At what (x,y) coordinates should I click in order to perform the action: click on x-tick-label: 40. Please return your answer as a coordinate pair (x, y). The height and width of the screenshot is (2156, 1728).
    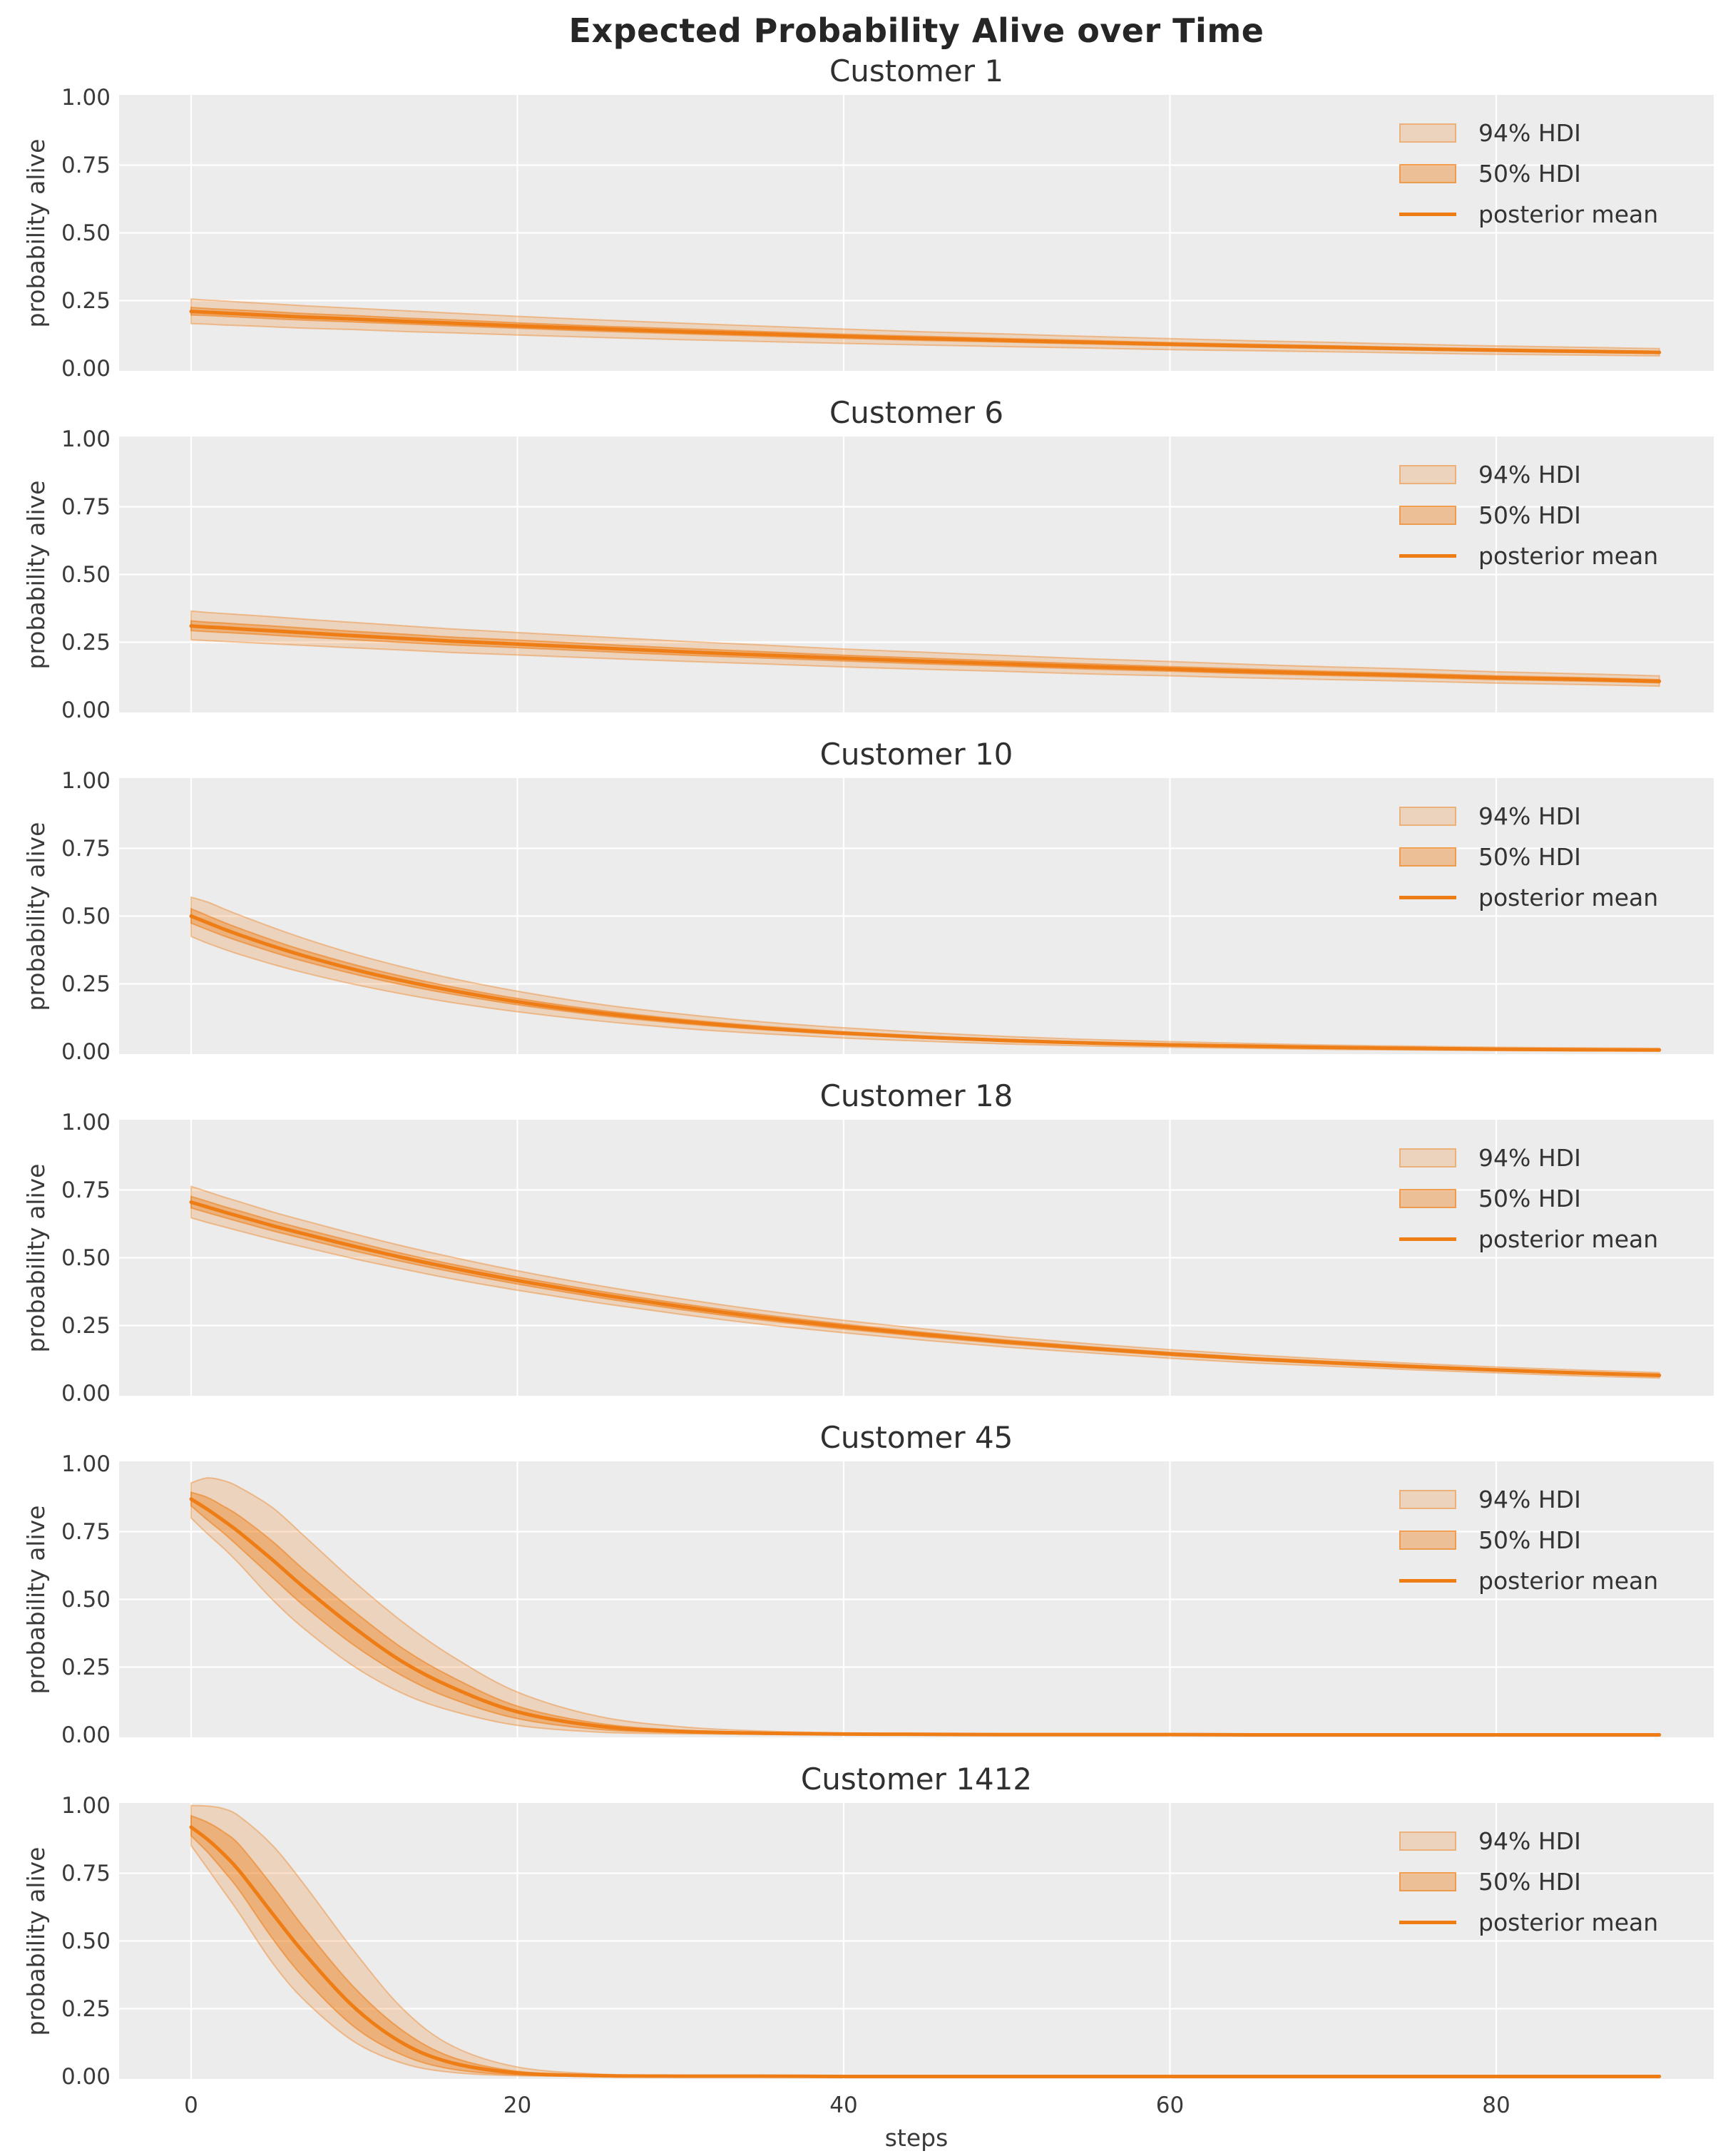
    Looking at the image, I should click on (843, 2105).